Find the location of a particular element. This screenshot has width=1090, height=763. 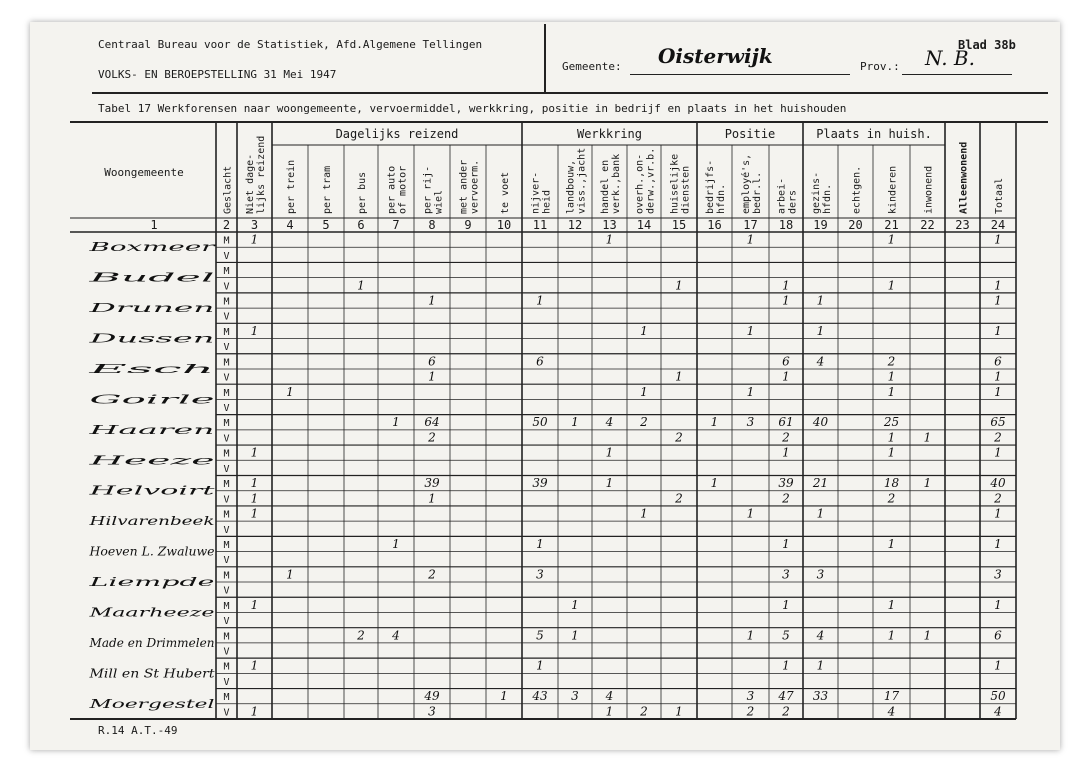

column-header: inwonend is located at coordinates (929, 190).